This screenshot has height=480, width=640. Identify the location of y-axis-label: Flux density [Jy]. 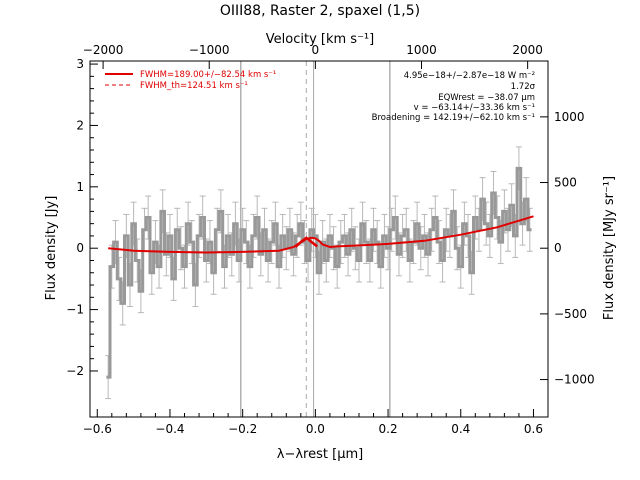
(51, 248).